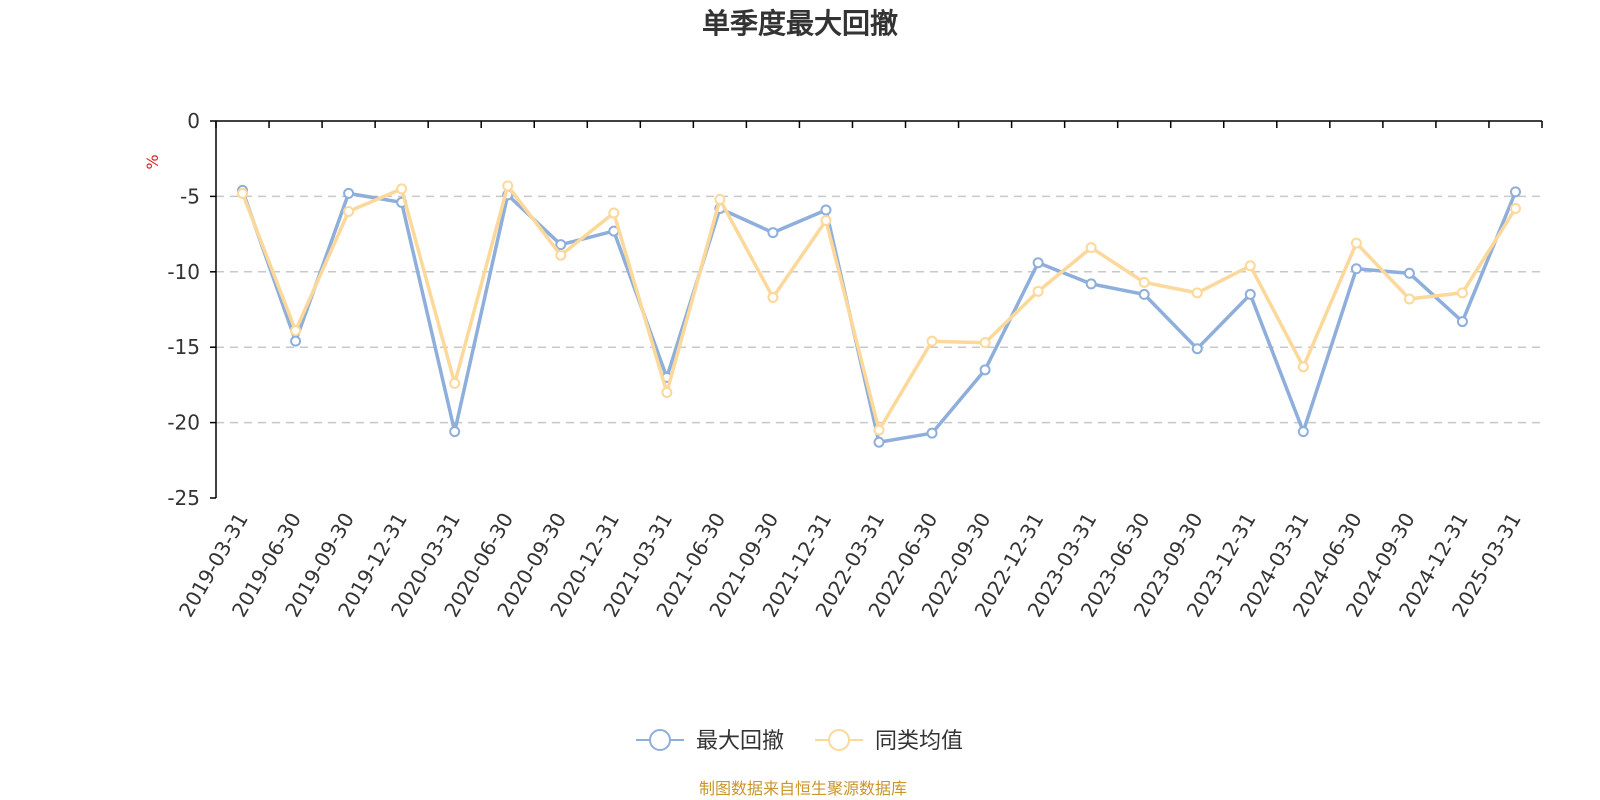 The width and height of the screenshot is (1600, 800). What do you see at coordinates (839, 740) in the screenshot?
I see `legend-marker-category-average` at bounding box center [839, 740].